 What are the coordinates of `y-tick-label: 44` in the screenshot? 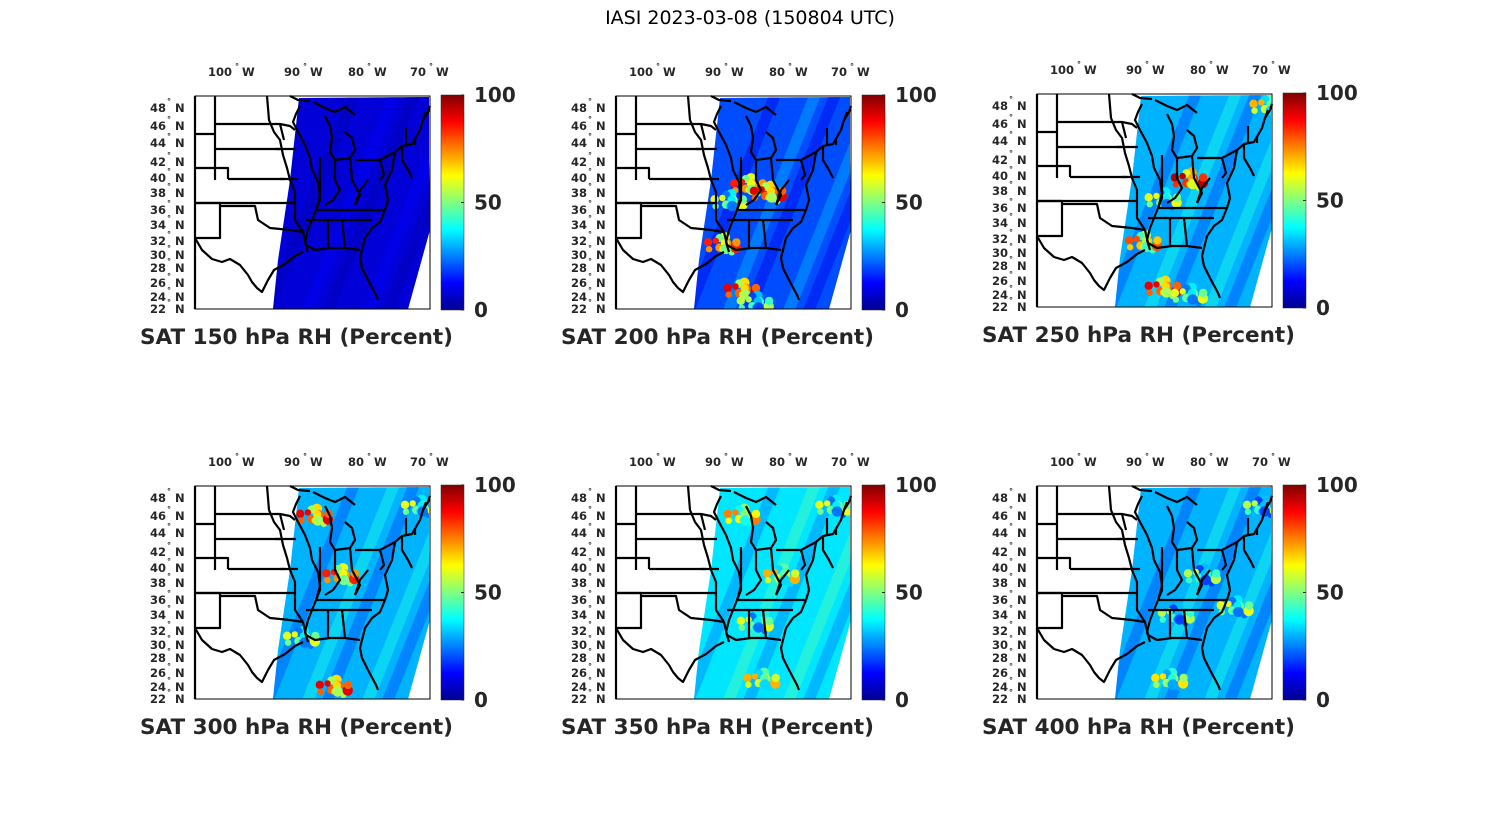 It's located at (1000, 141).